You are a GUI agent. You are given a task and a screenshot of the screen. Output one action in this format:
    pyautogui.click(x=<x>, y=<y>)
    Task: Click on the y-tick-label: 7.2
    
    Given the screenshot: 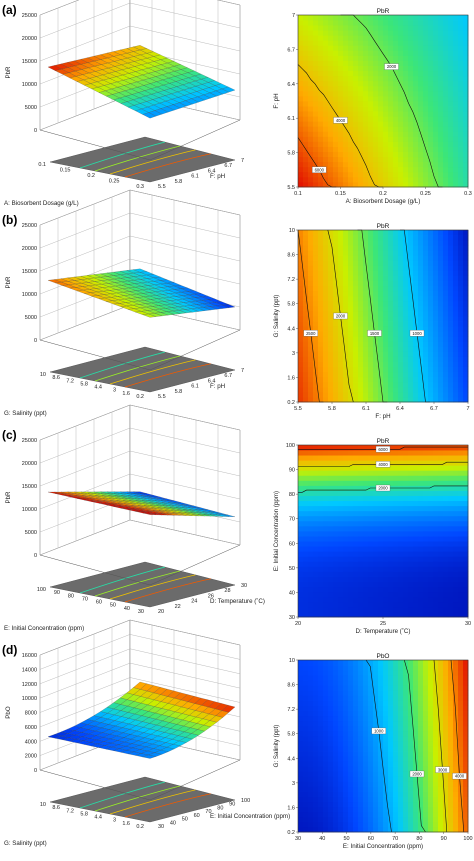 What is the action you would take?
    pyautogui.click(x=291, y=280)
    